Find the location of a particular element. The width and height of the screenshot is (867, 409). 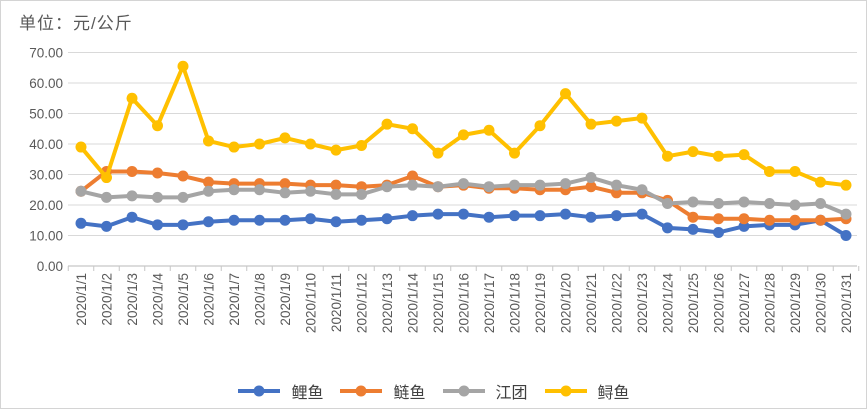

series-carp is located at coordinates (463, 224).